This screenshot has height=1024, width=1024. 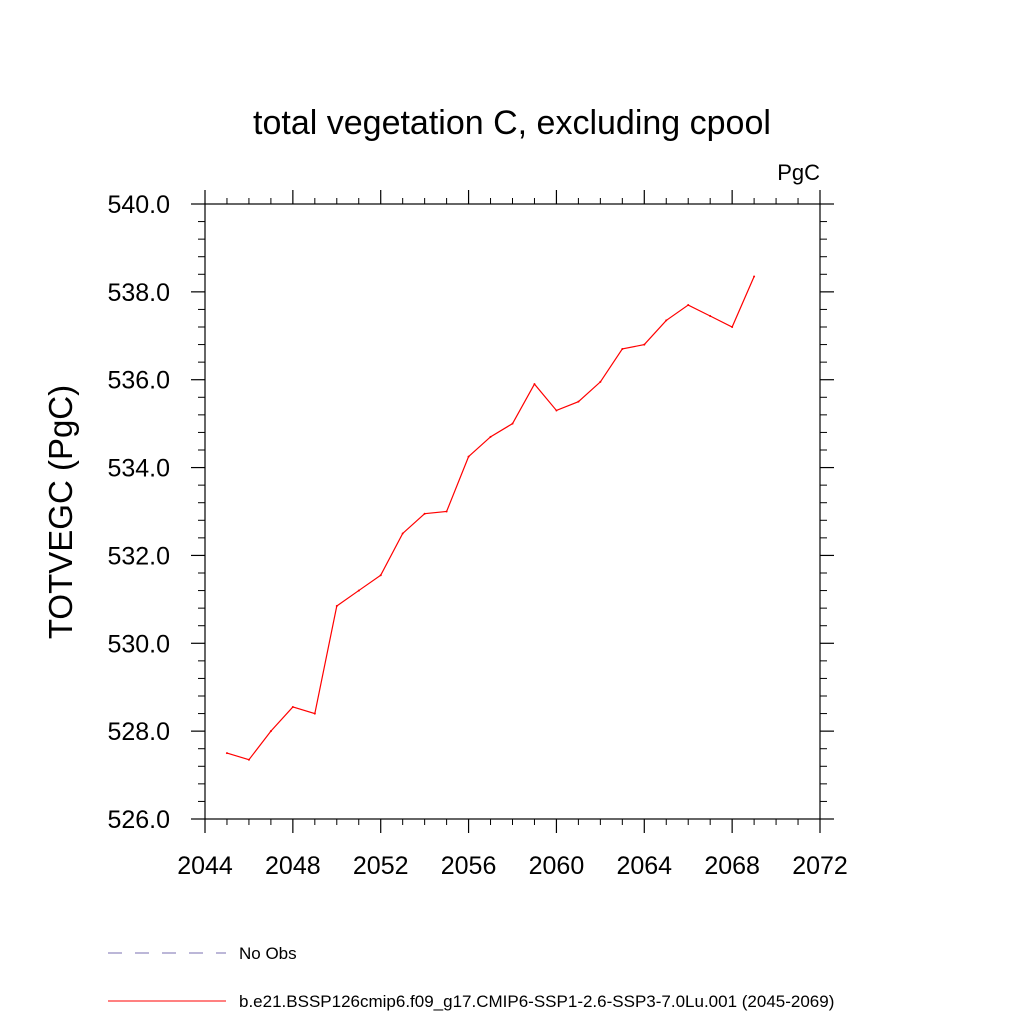 I want to click on x-tick-label: 2052, so click(x=381, y=866).